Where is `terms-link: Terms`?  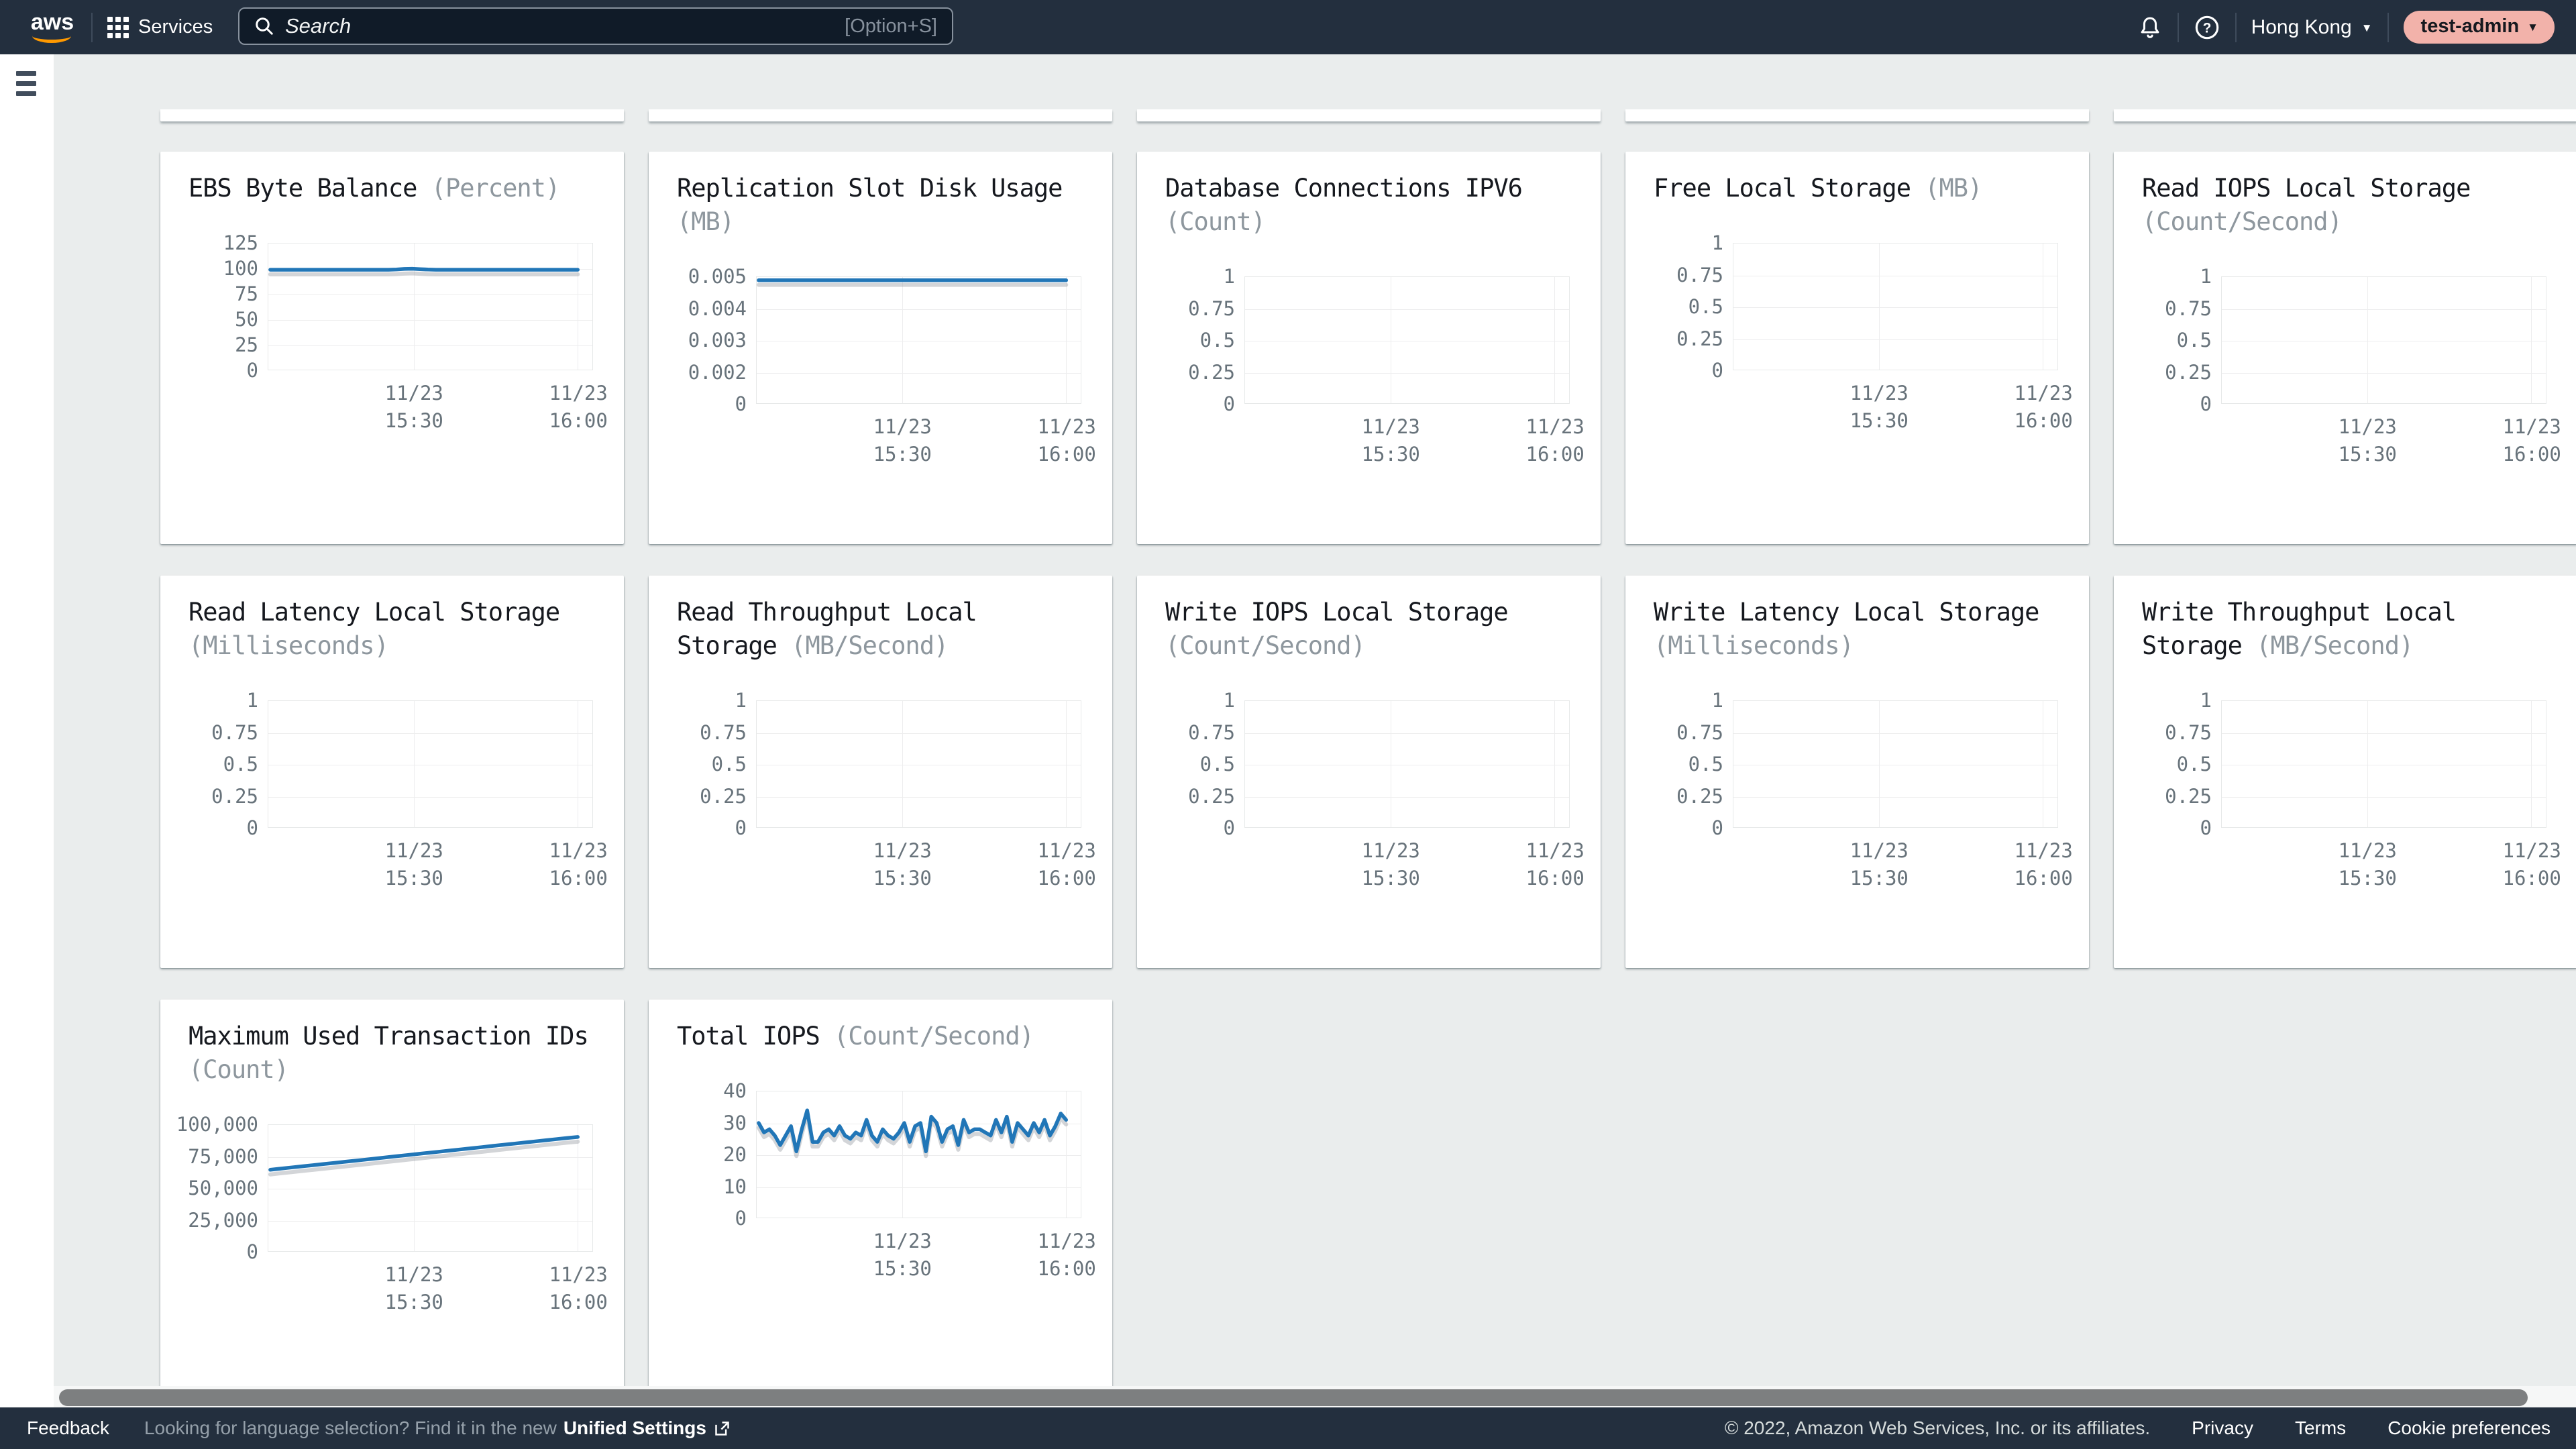
terms-link: Terms is located at coordinates (2320, 1427).